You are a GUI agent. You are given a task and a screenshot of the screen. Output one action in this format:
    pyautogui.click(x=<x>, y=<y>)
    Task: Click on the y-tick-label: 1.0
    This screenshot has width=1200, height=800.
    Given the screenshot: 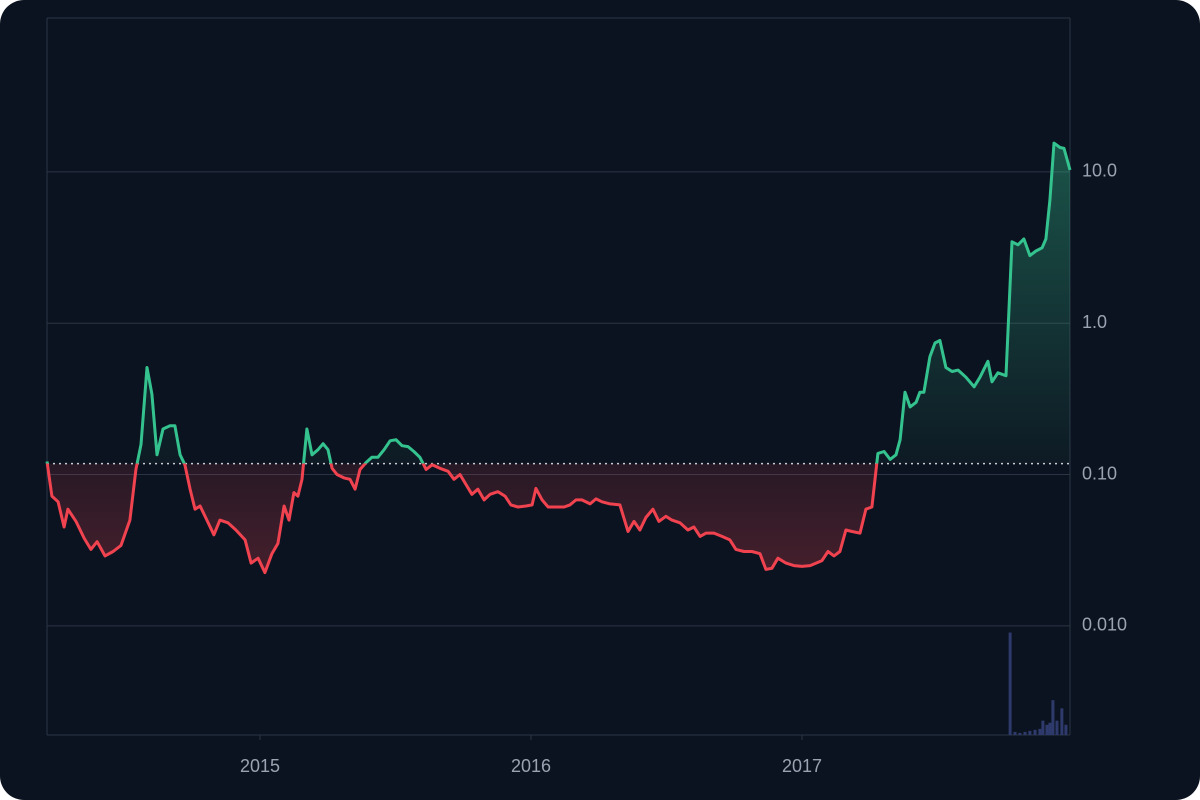 What is the action you would take?
    pyautogui.click(x=1094, y=322)
    